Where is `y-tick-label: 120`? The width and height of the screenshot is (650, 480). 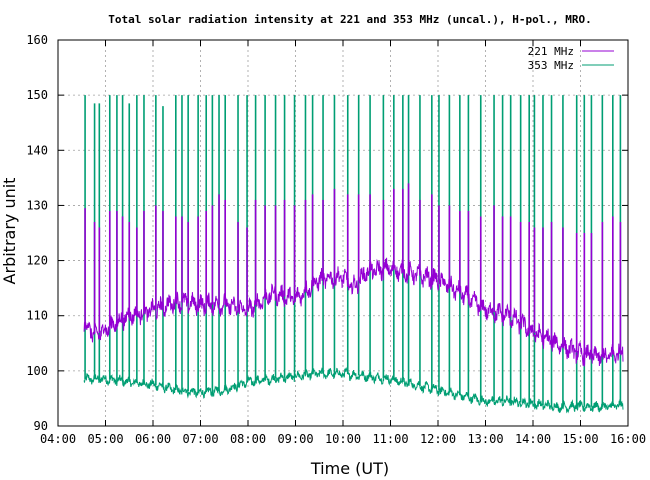
y-tick-label: 120 is located at coordinates (37, 261).